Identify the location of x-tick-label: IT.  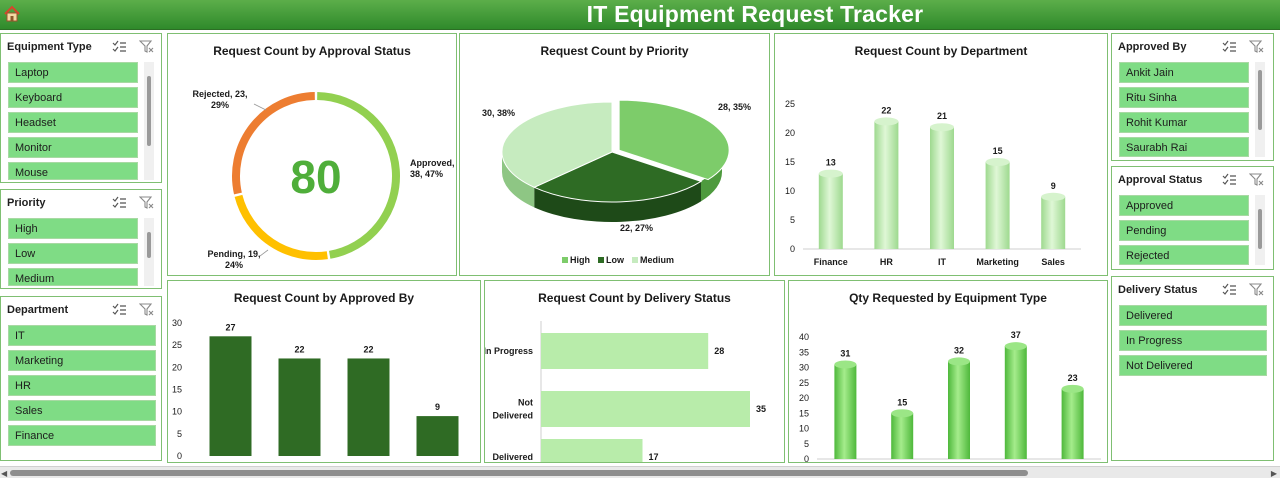
(942, 262).